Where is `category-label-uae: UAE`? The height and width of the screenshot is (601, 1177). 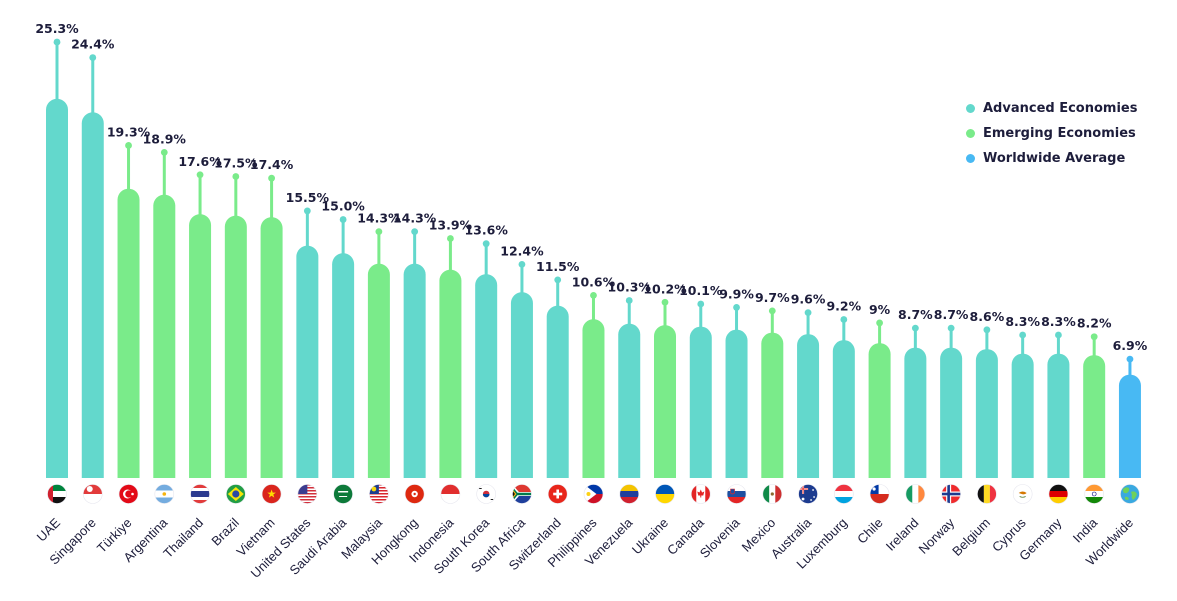 category-label-uae: UAE is located at coordinates (49, 530).